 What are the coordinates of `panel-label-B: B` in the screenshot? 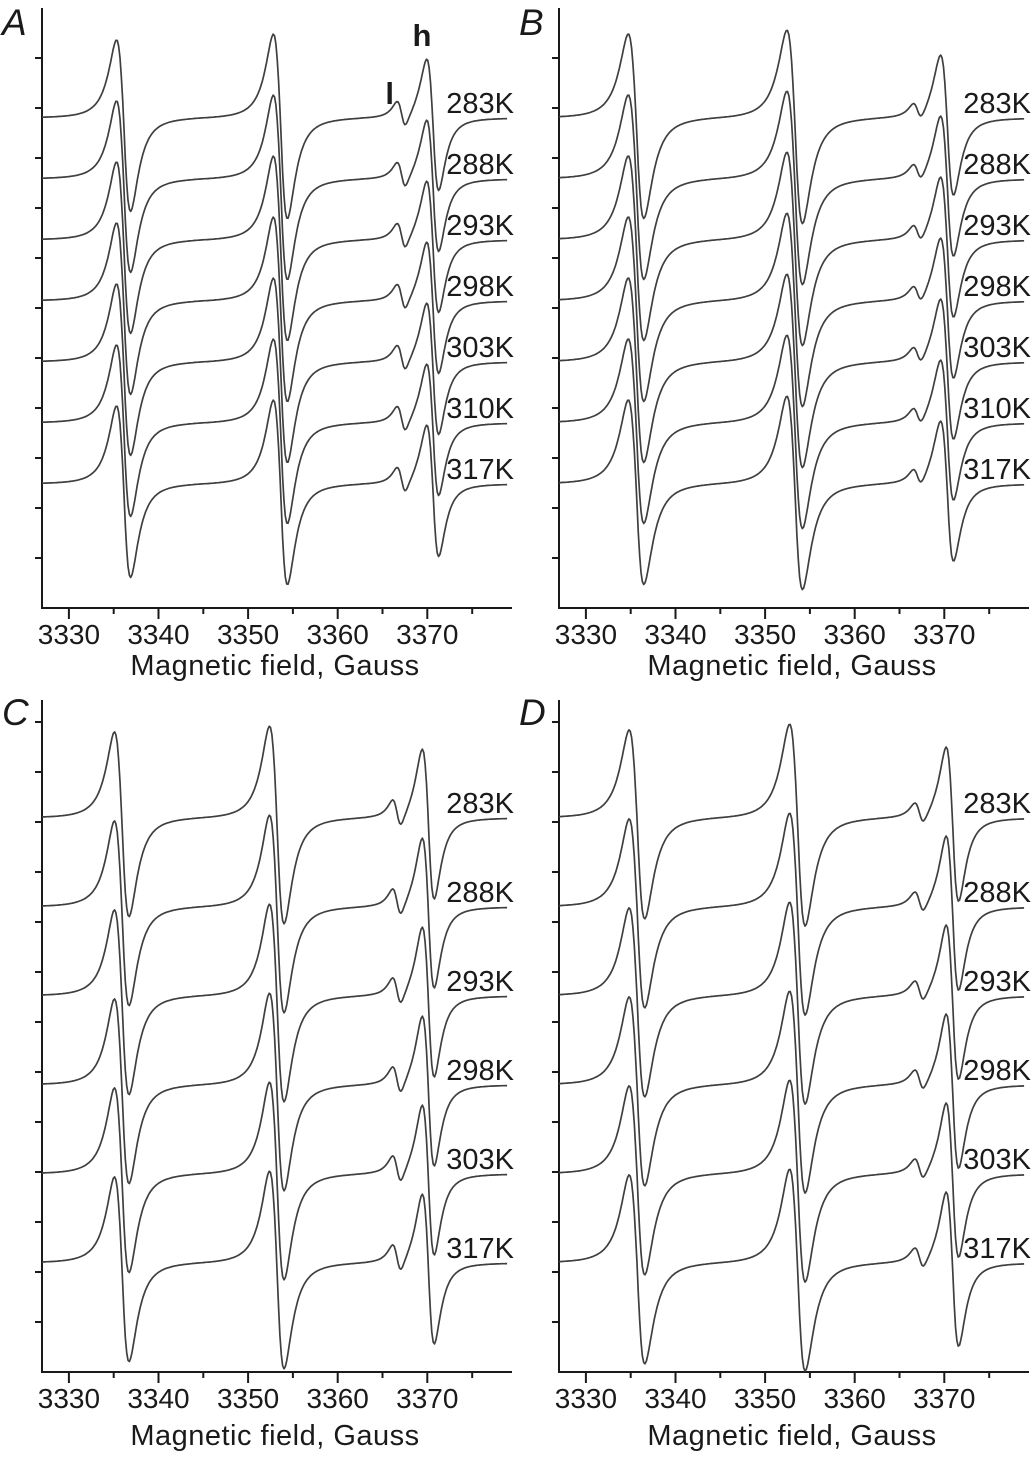 It's located at (531, 22).